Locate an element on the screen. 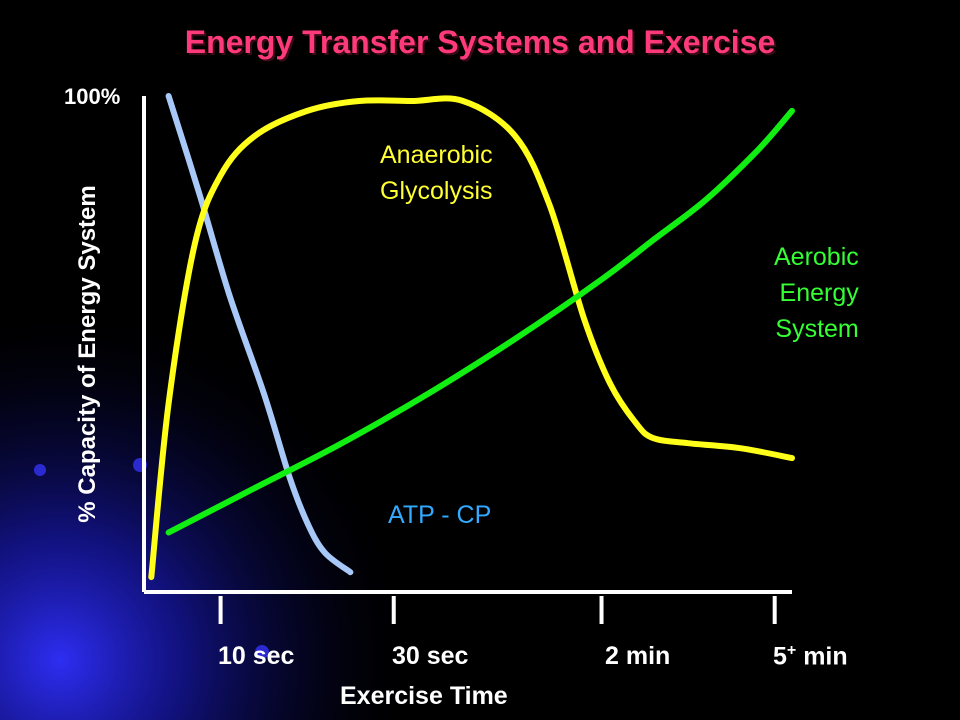  x-tick-label: 2 min is located at coordinates (637, 656).